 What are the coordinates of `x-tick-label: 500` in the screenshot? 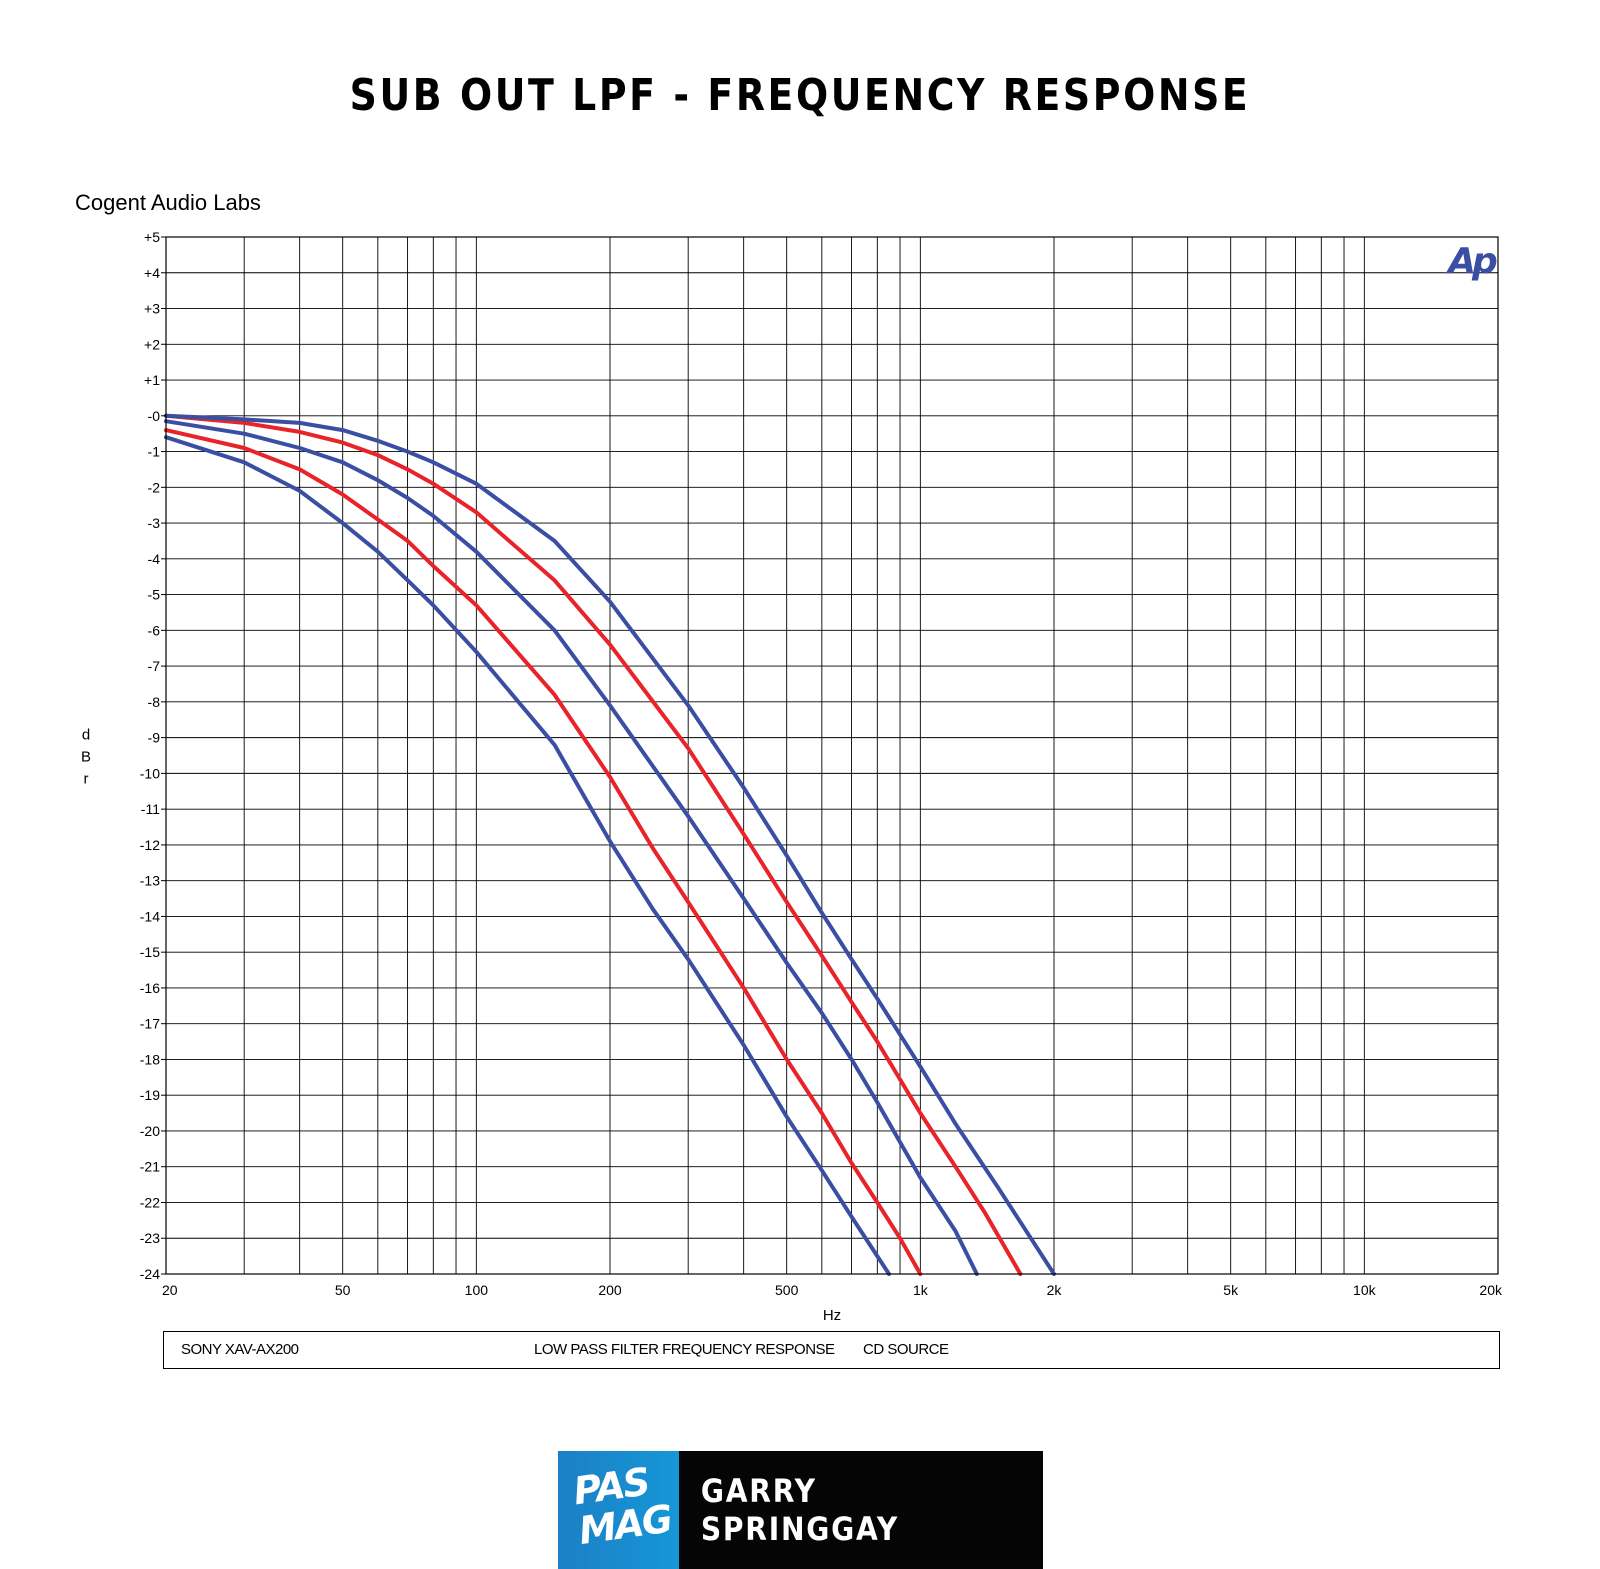 It's located at (787, 1290).